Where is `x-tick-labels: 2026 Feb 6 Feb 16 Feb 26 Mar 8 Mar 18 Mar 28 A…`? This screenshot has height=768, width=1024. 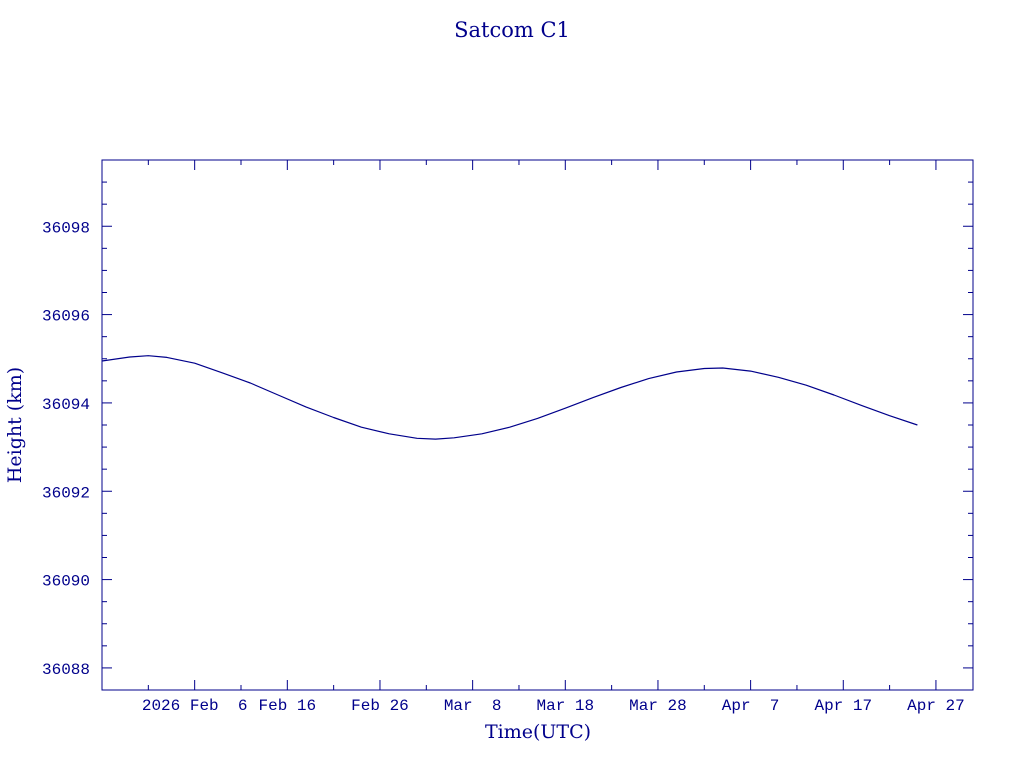 x-tick-labels: 2026 Feb 6 Feb 16 Feb 26 Mar 8 Mar 18 Mar 28 A… is located at coordinates (553, 706).